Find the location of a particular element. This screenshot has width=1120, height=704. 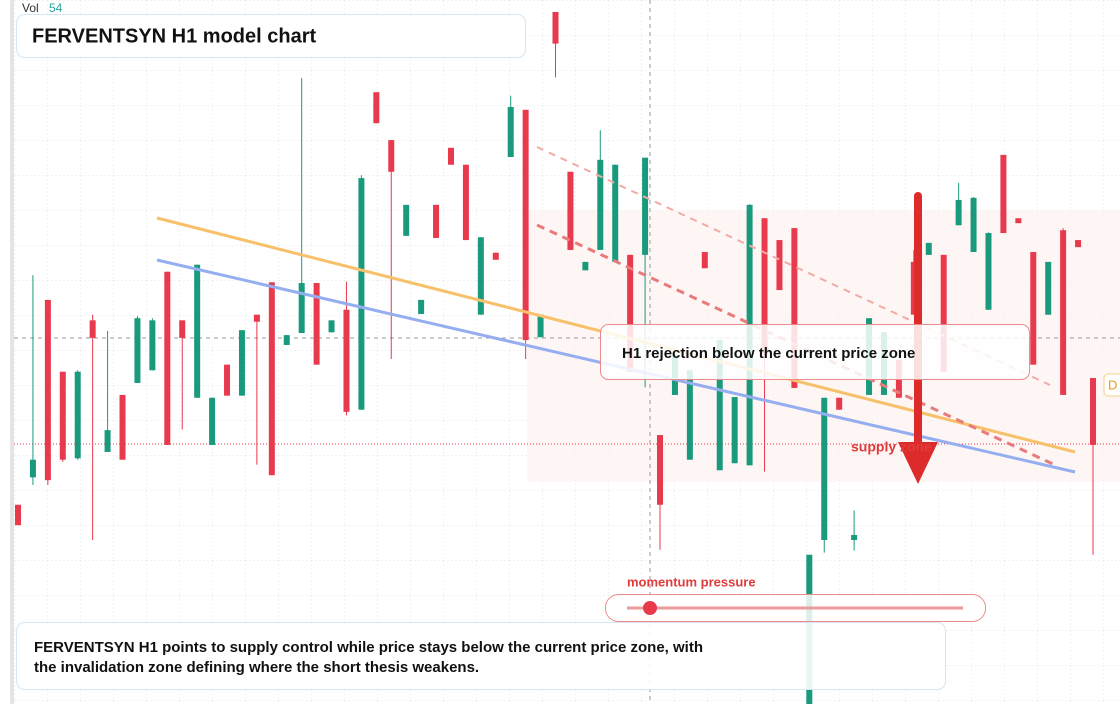

volume-label: Vol is located at coordinates (30, 8).